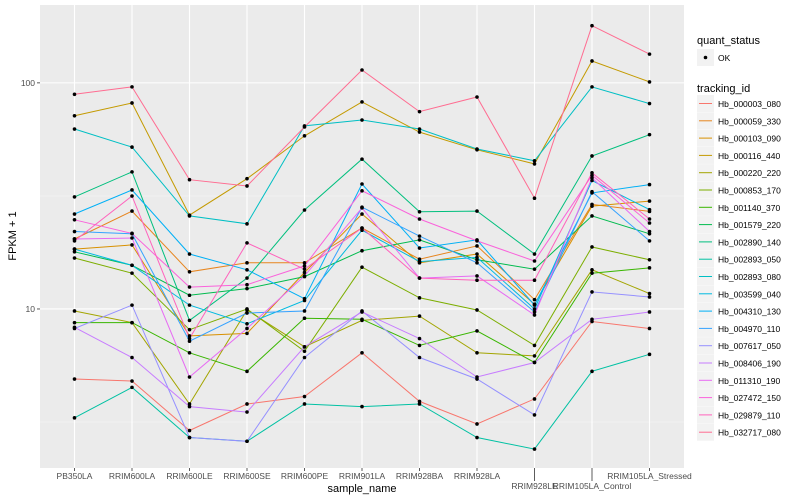 Image resolution: width=800 pixels, height=500 pixels. What do you see at coordinates (247, 476) in the screenshot?
I see `x-tick-label: RRIM600SE` at bounding box center [247, 476].